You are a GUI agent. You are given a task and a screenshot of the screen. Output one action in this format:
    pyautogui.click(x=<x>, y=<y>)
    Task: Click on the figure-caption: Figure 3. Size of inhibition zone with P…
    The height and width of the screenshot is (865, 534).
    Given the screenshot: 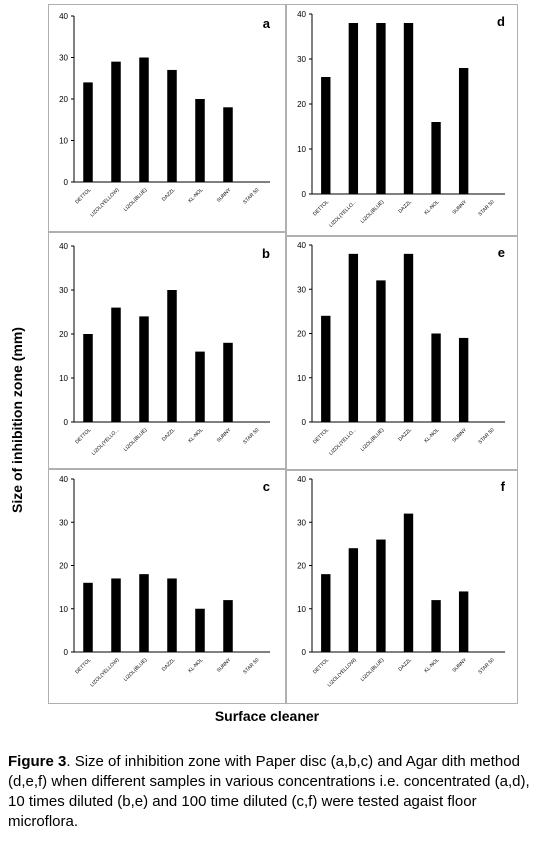 What is the action you would take?
    pyautogui.click(x=269, y=792)
    